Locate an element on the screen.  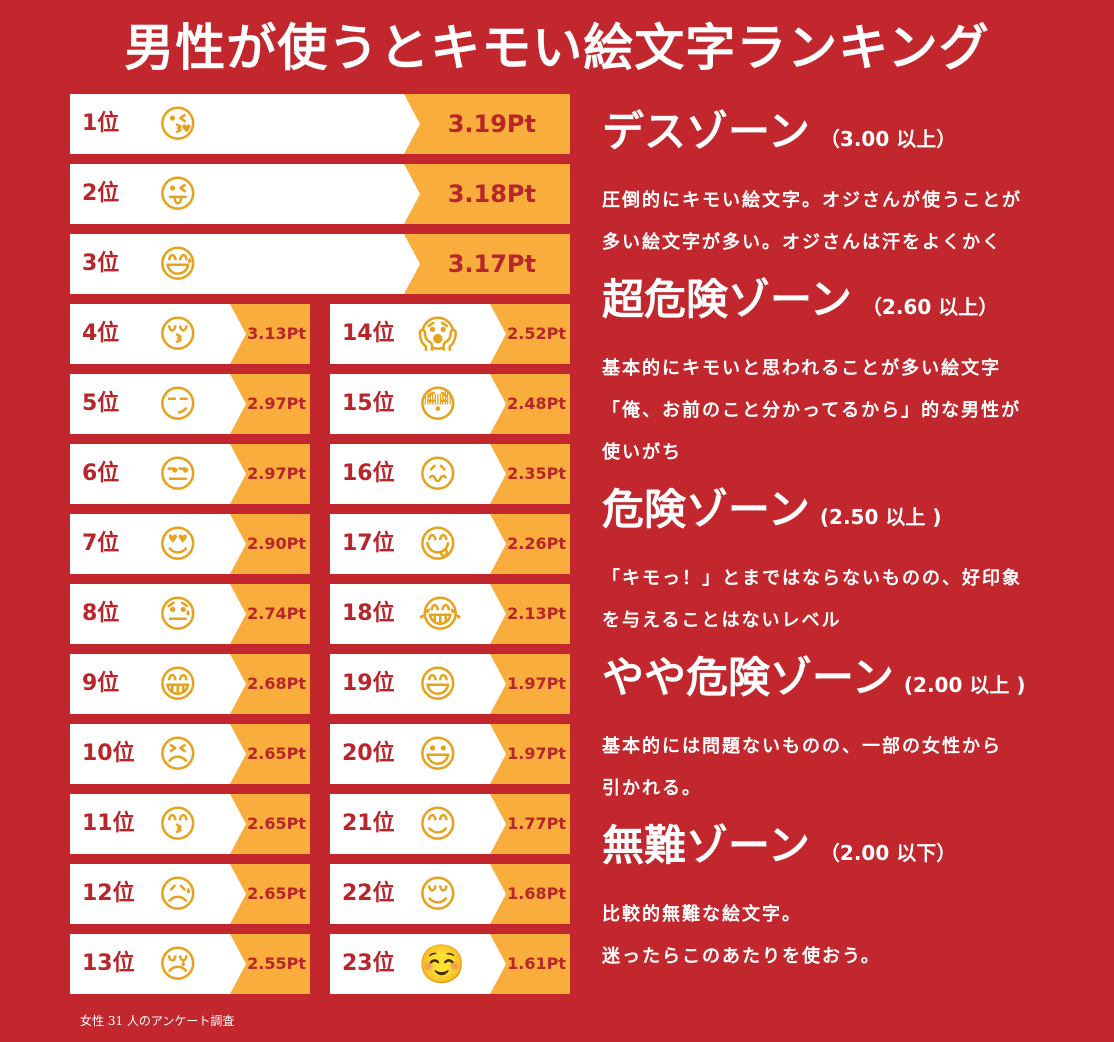
emoji-icon: 😚 is located at coordinates (178, 334).